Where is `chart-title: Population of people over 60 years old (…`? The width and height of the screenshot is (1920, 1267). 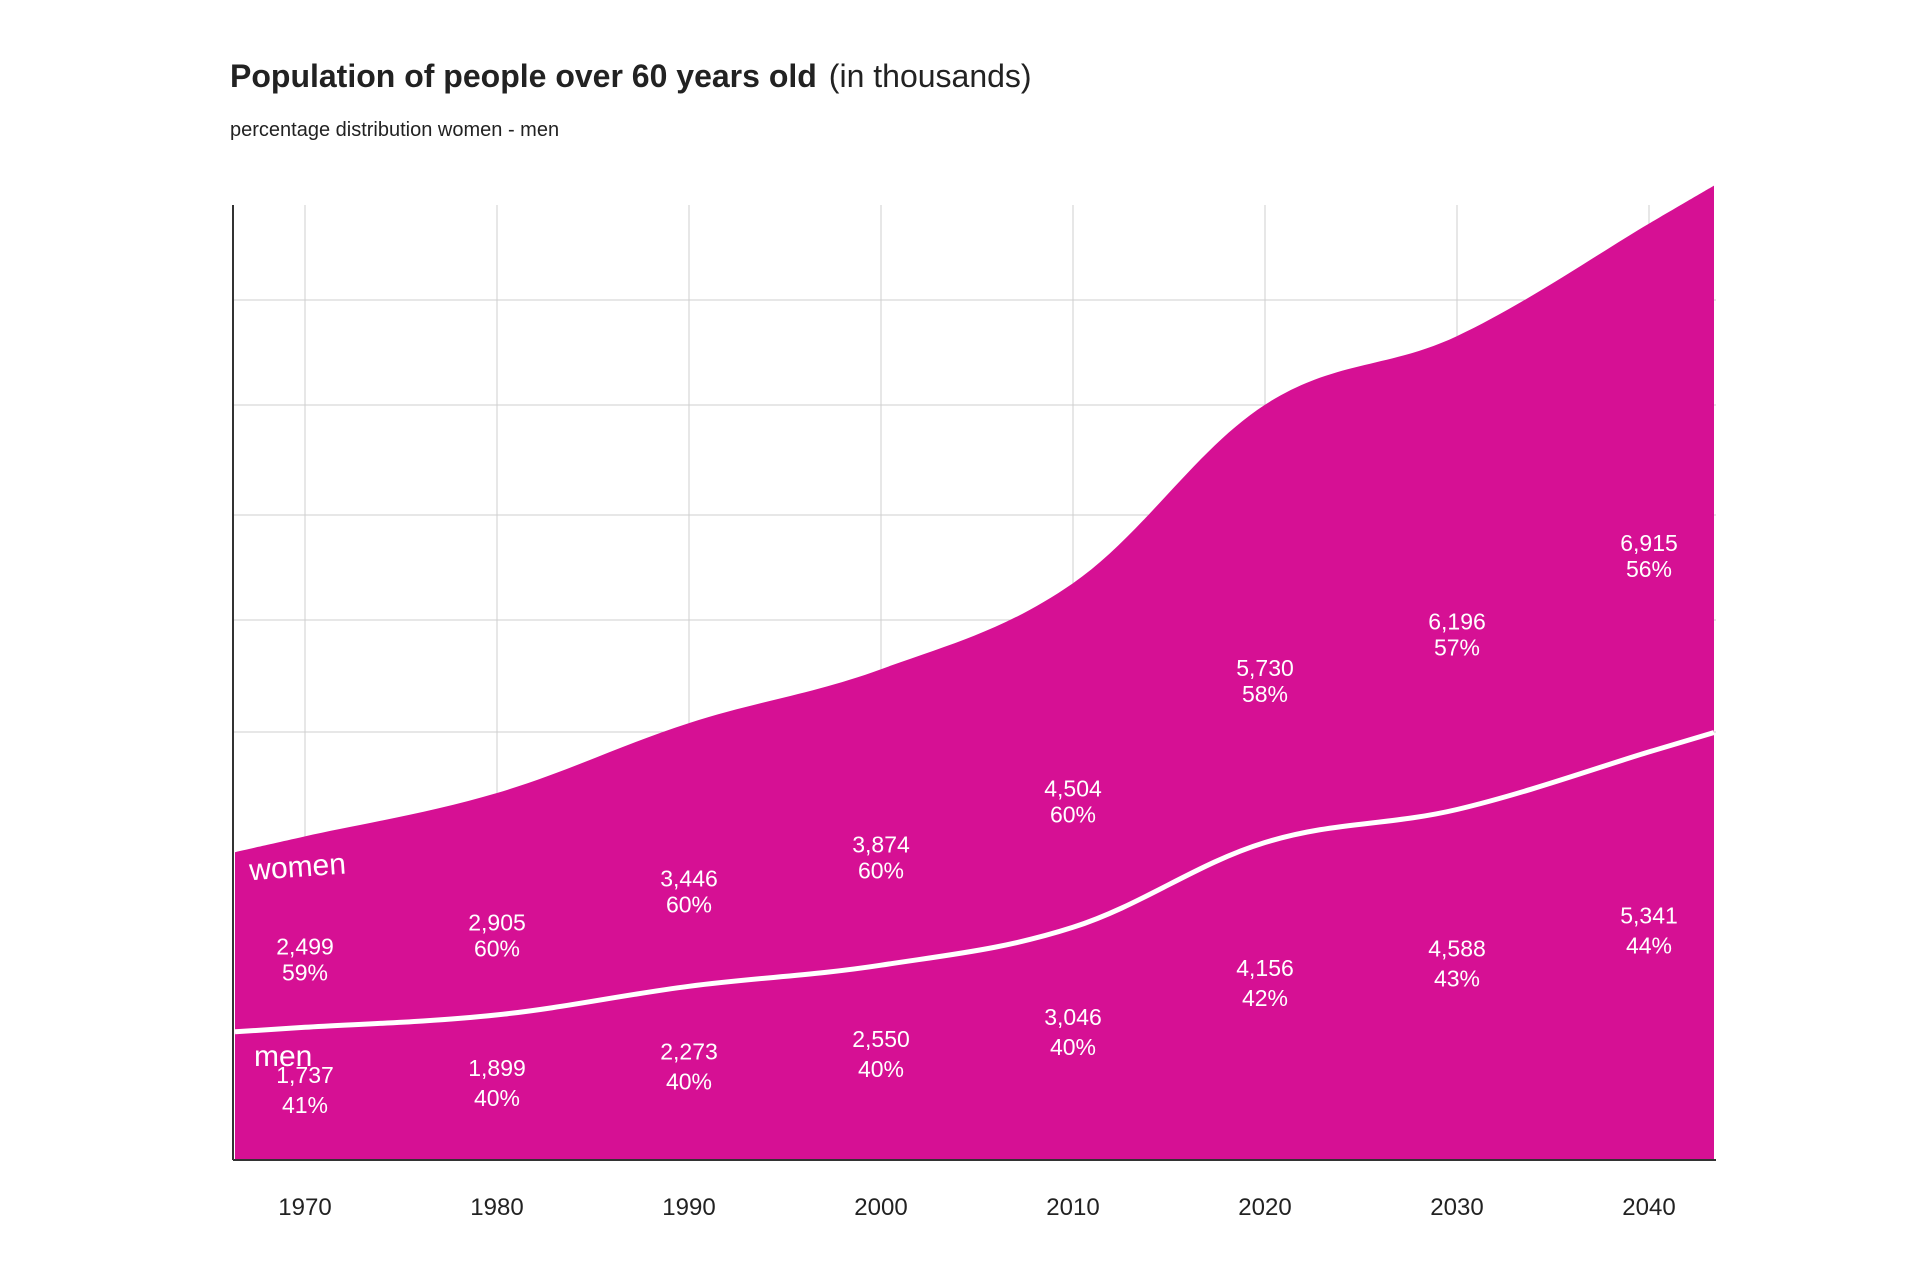
chart-title: Population of people over 60 years old (… is located at coordinates (631, 76).